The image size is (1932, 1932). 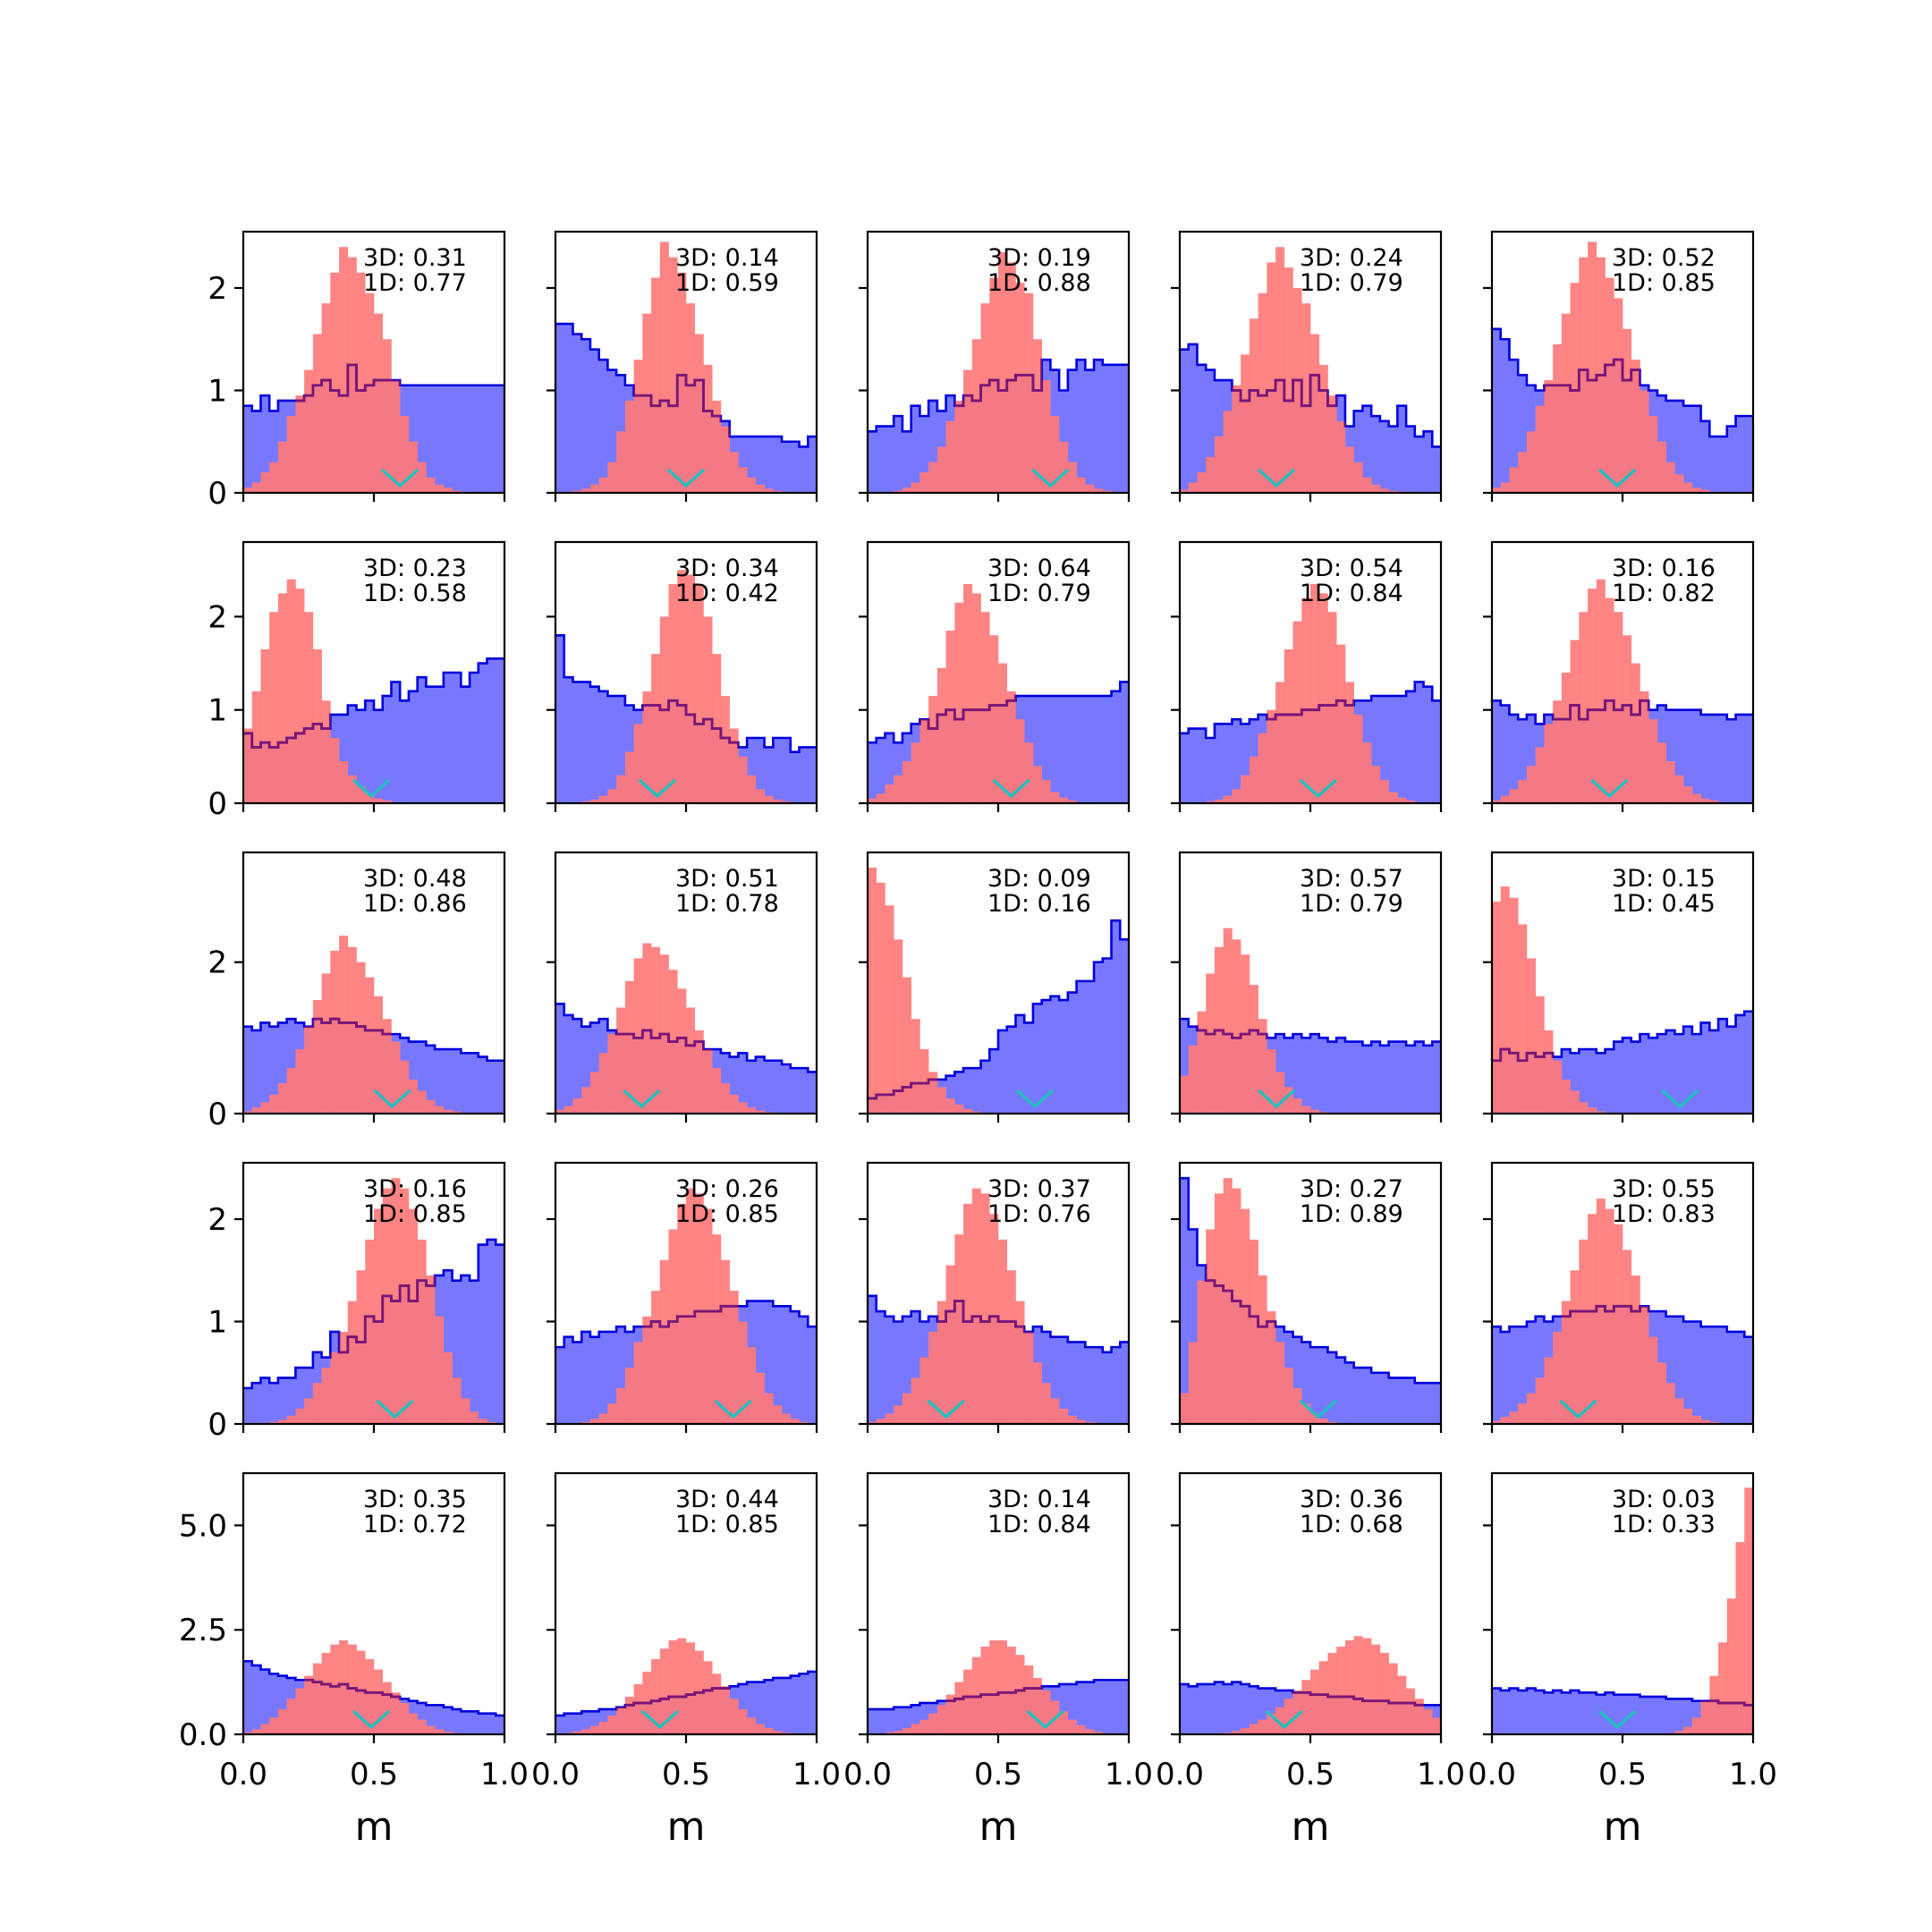 What do you see at coordinates (1609, 788) in the screenshot?
I see `truth-marker` at bounding box center [1609, 788].